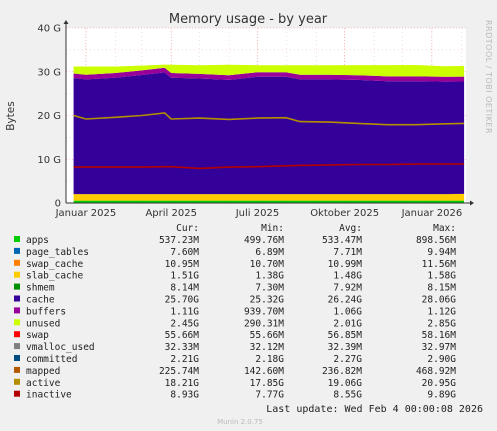 The height and width of the screenshot is (431, 497). Describe the element at coordinates (264, 311) in the screenshot. I see `legend-min-buffers: 939.70M` at that location.